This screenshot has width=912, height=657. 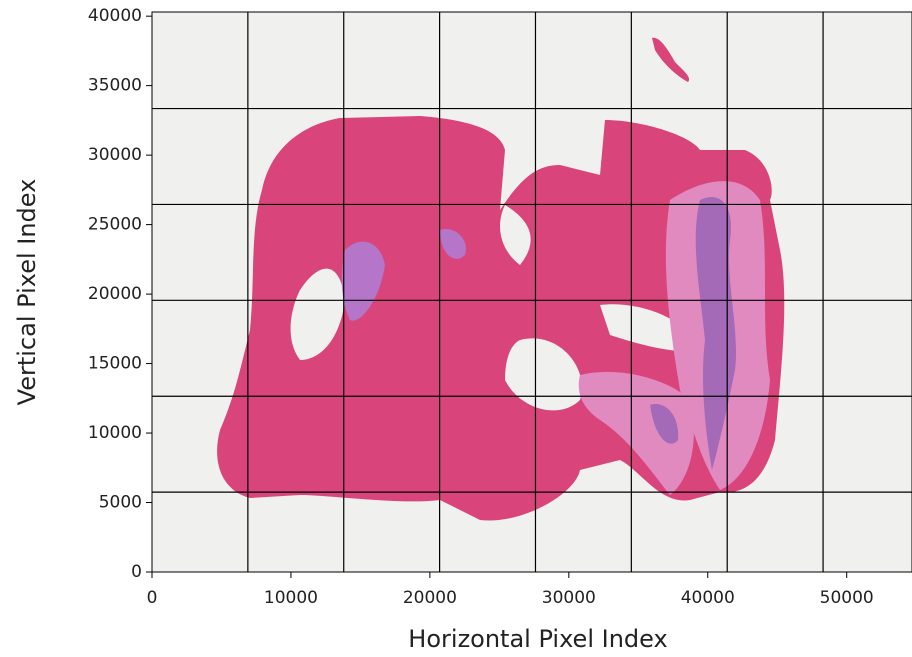 I want to click on y-tick-label: 5000, so click(x=120, y=503).